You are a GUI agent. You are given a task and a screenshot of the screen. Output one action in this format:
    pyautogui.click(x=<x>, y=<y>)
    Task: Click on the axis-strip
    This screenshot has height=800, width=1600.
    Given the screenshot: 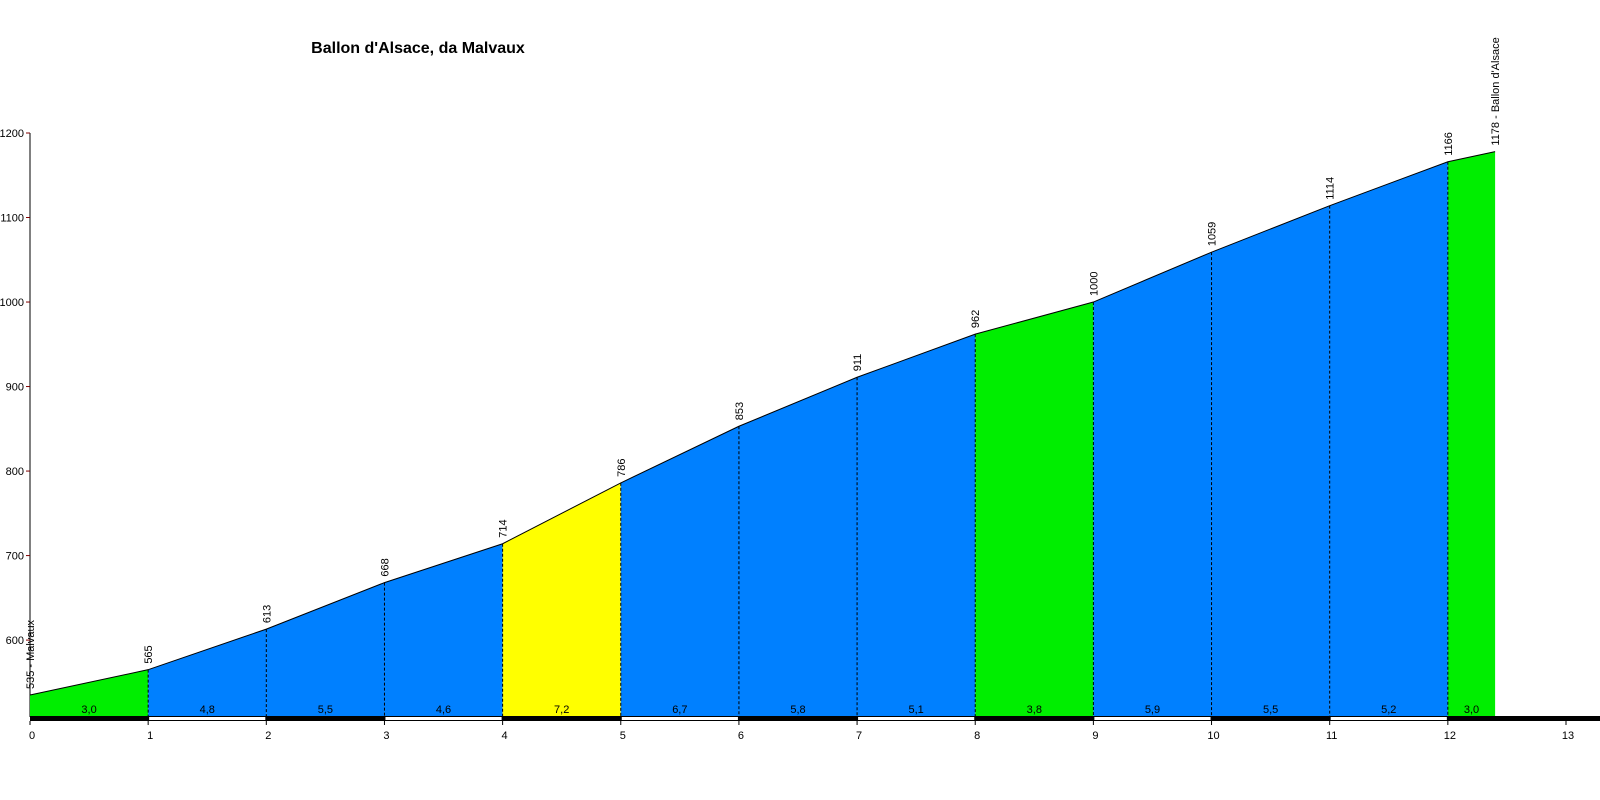 What is the action you would take?
    pyautogui.click(x=815, y=718)
    